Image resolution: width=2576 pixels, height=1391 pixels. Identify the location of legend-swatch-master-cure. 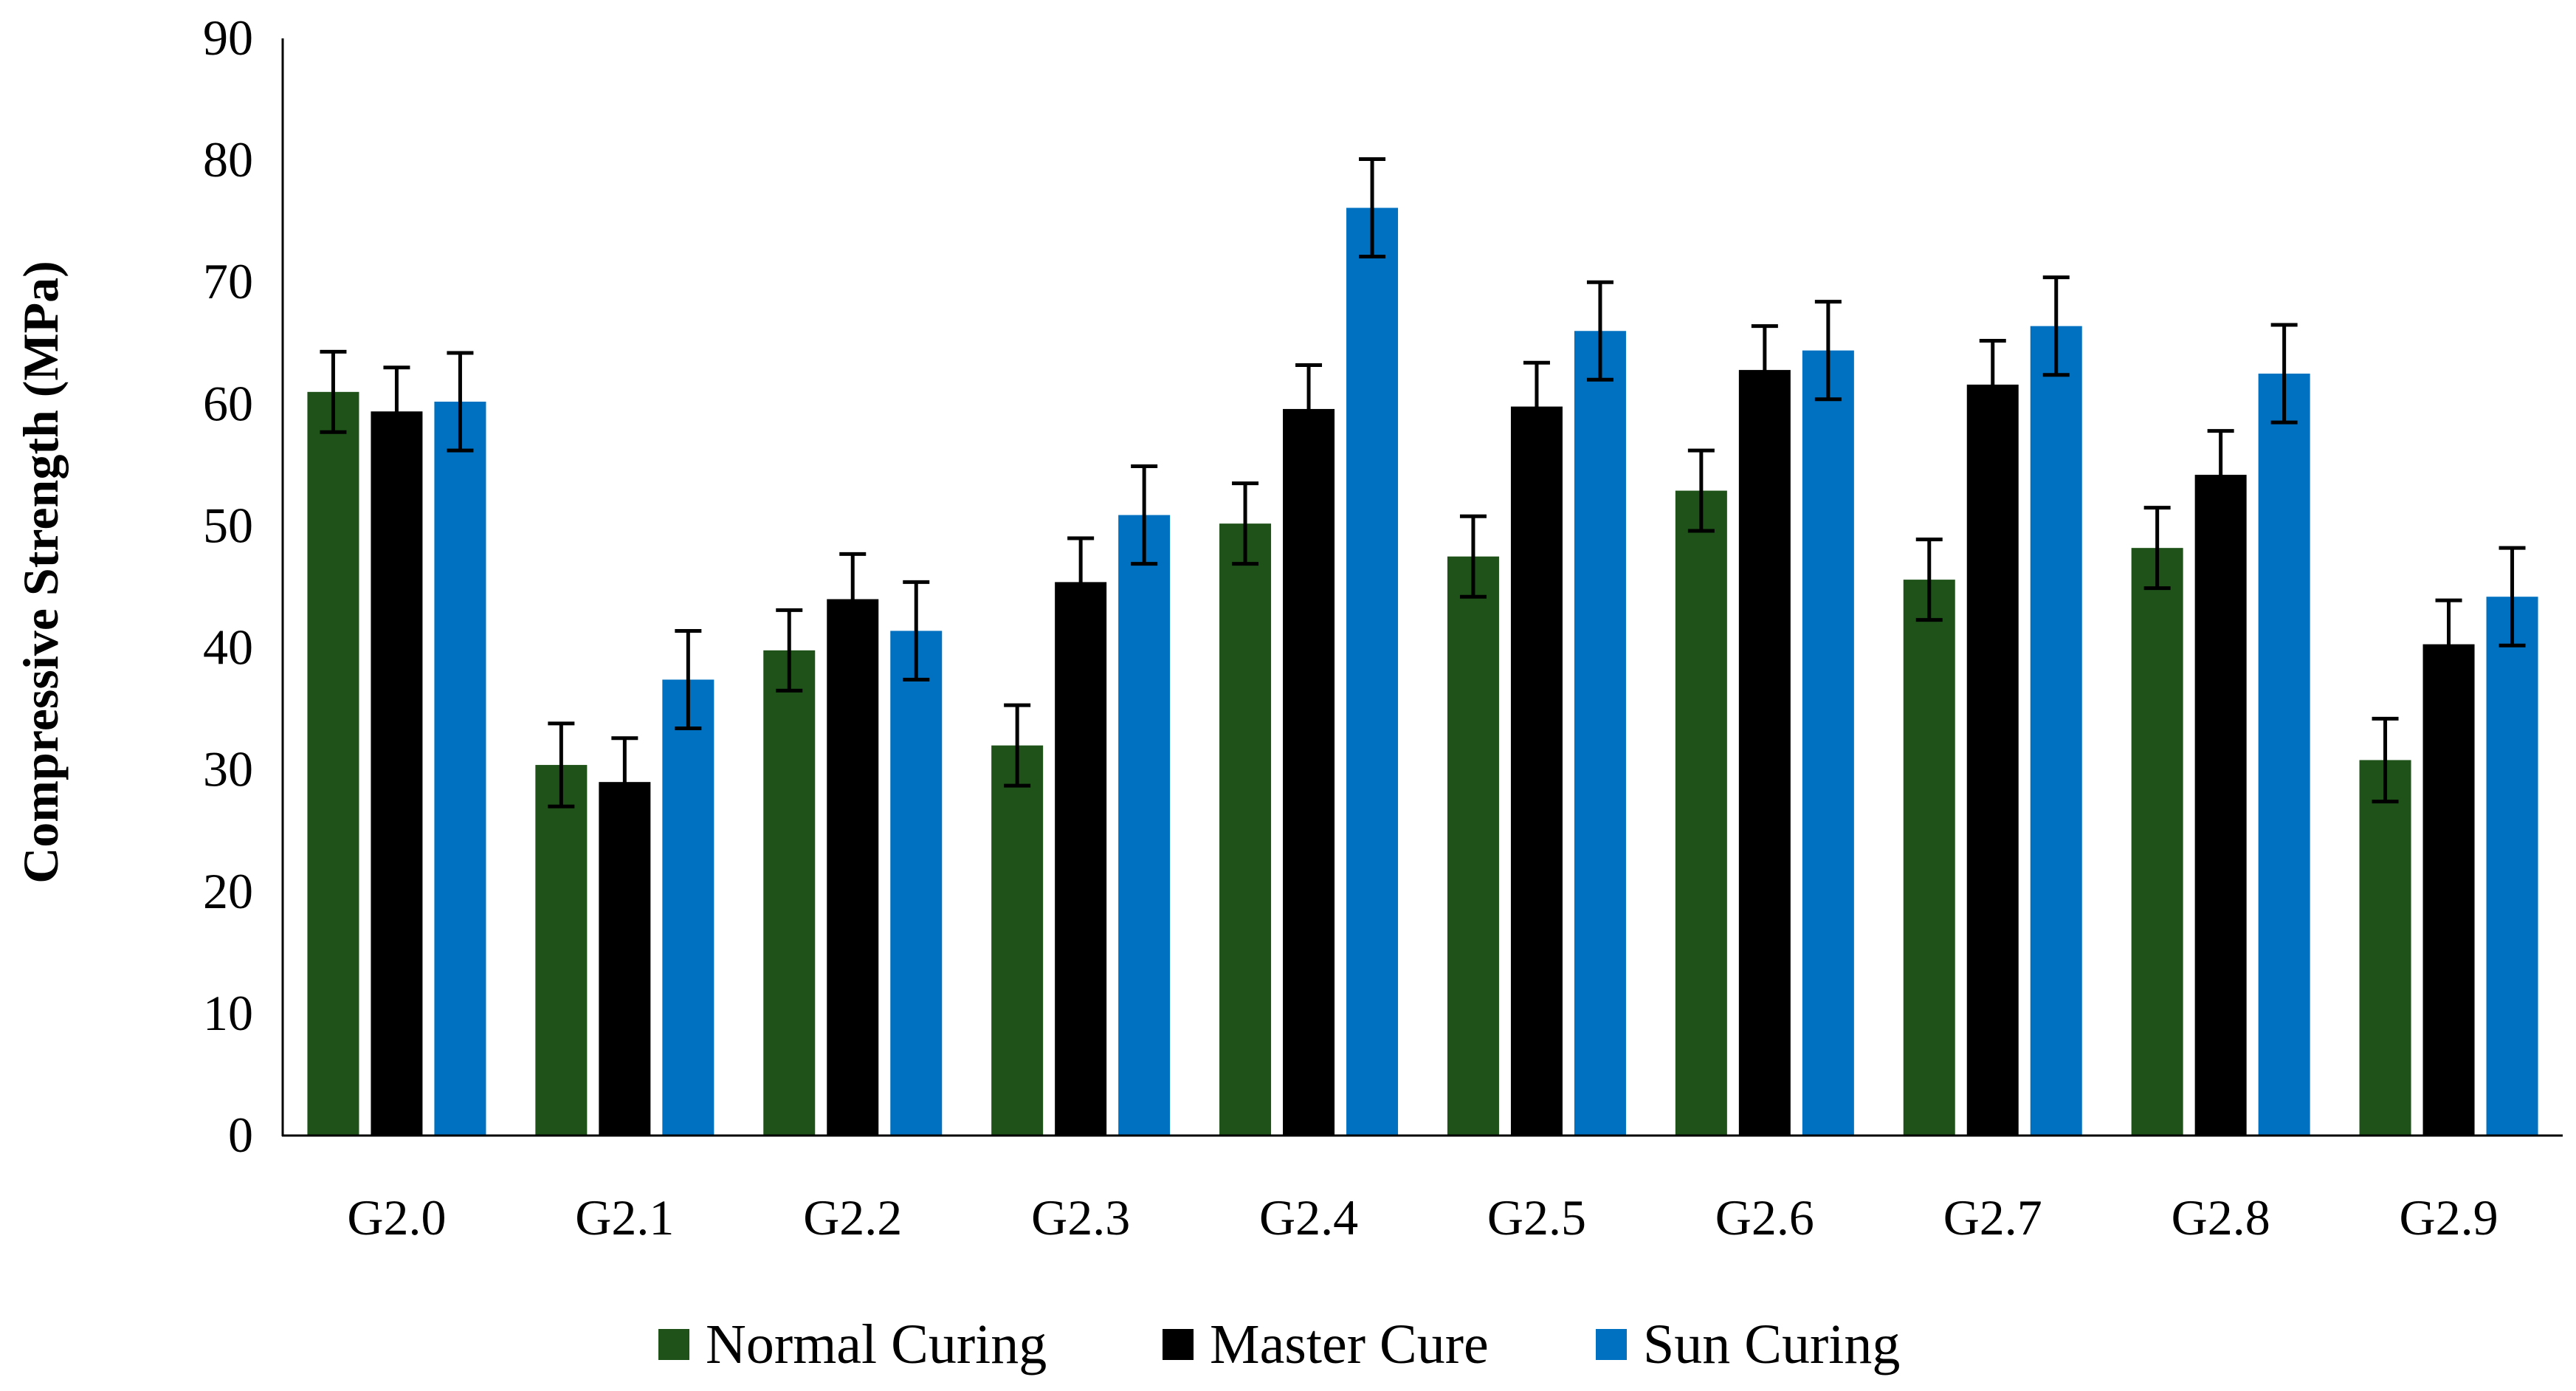
(1178, 1344).